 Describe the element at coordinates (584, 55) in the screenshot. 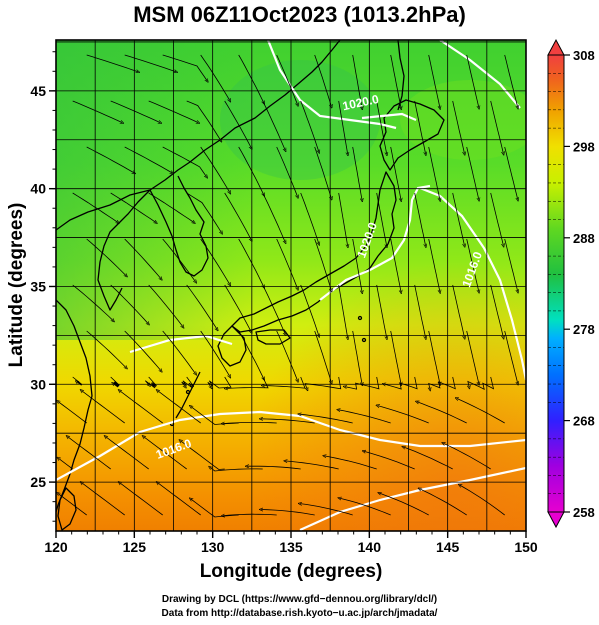

I see `colorbar-tick-label: 308` at that location.